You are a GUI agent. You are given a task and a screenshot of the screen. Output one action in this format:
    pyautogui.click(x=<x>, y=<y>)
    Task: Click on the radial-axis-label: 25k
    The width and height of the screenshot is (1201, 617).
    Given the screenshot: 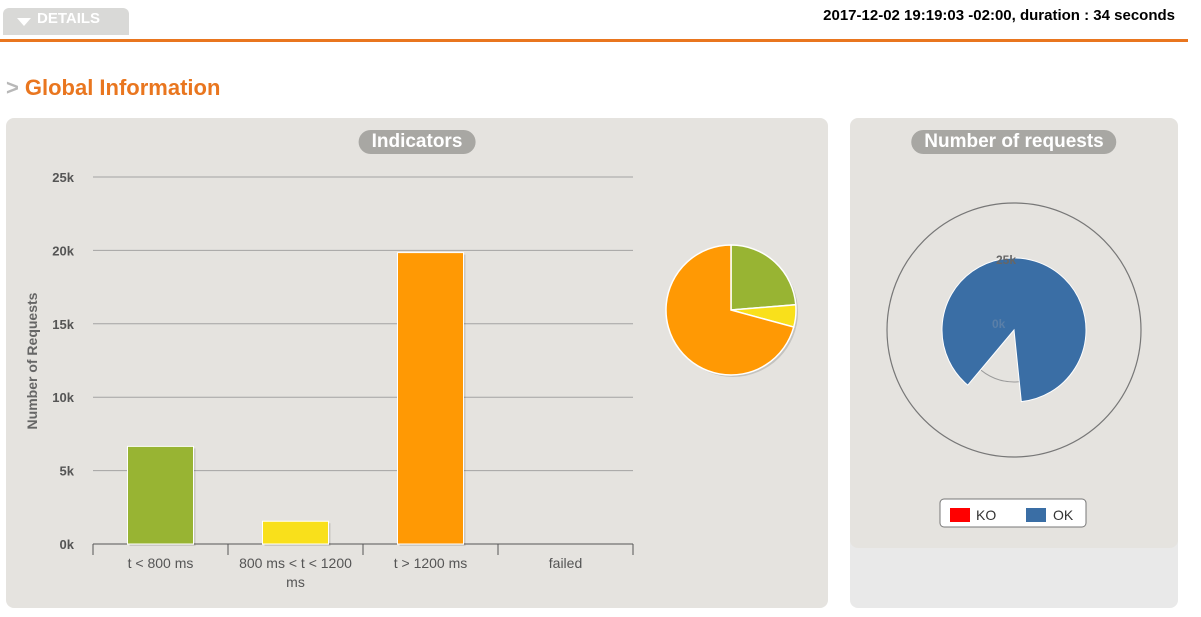 What is the action you would take?
    pyautogui.click(x=1006, y=260)
    